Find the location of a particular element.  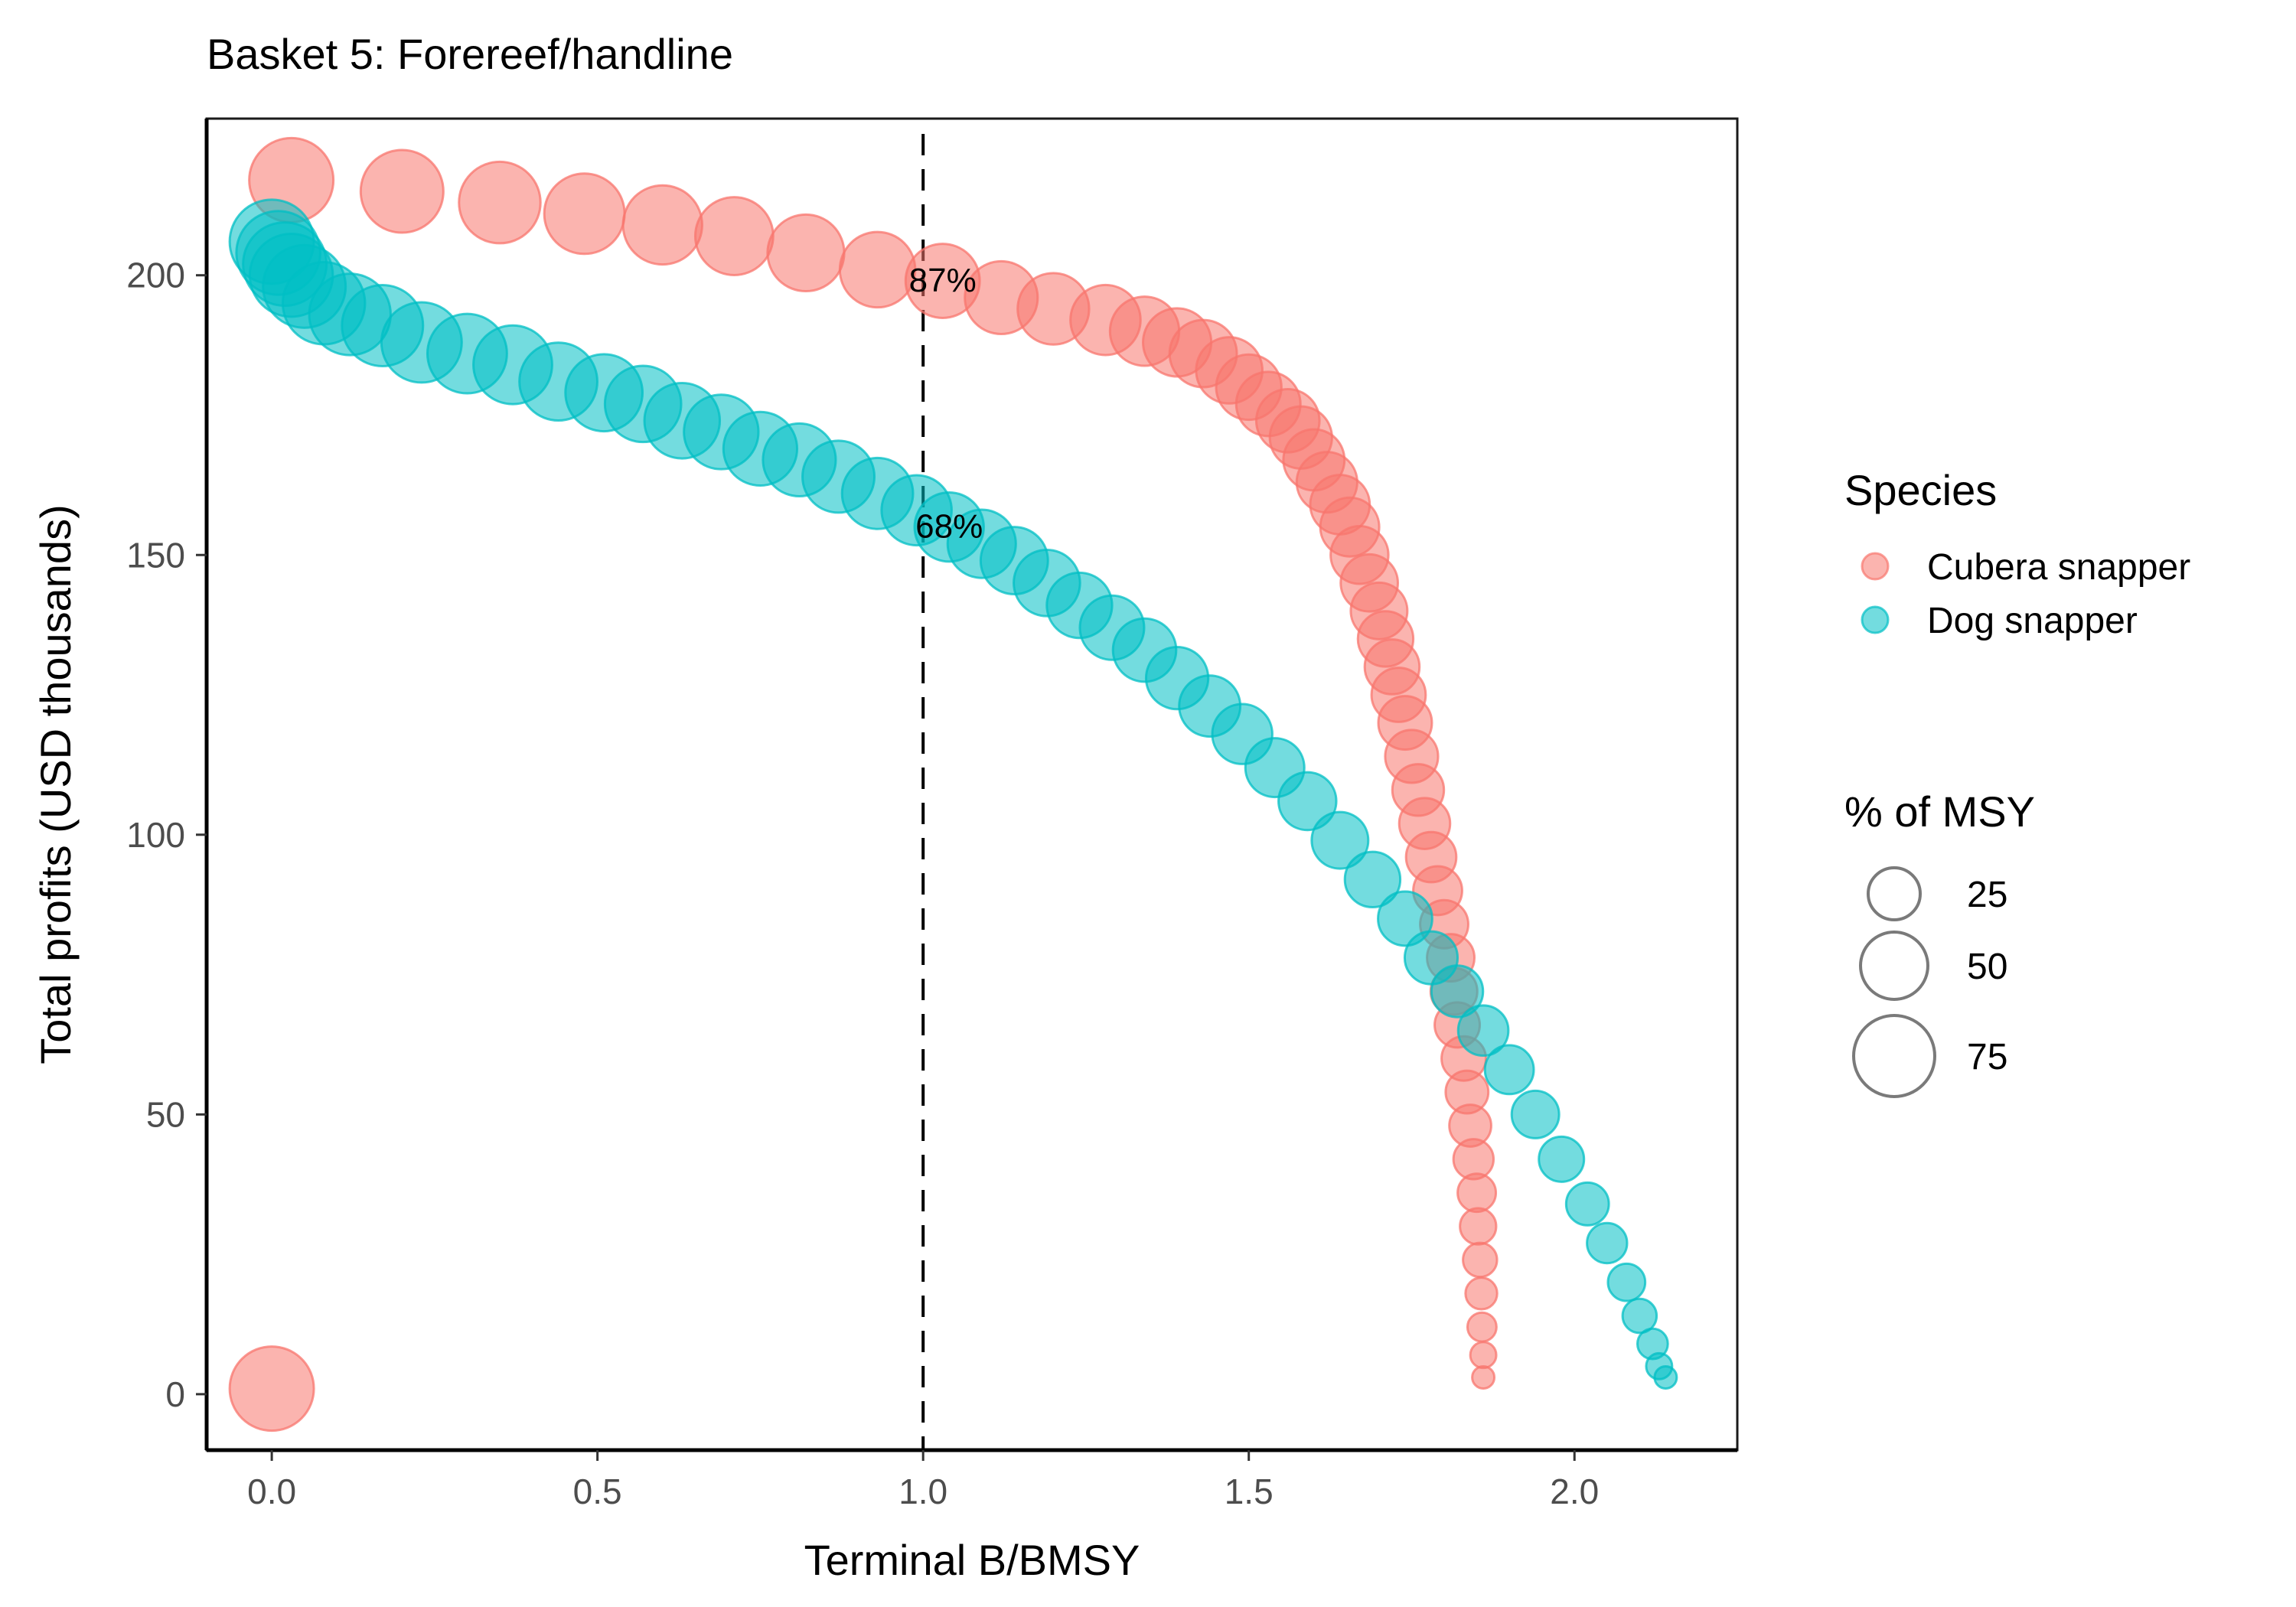

x-tick-label-1: 0.5 is located at coordinates (597, 1491).